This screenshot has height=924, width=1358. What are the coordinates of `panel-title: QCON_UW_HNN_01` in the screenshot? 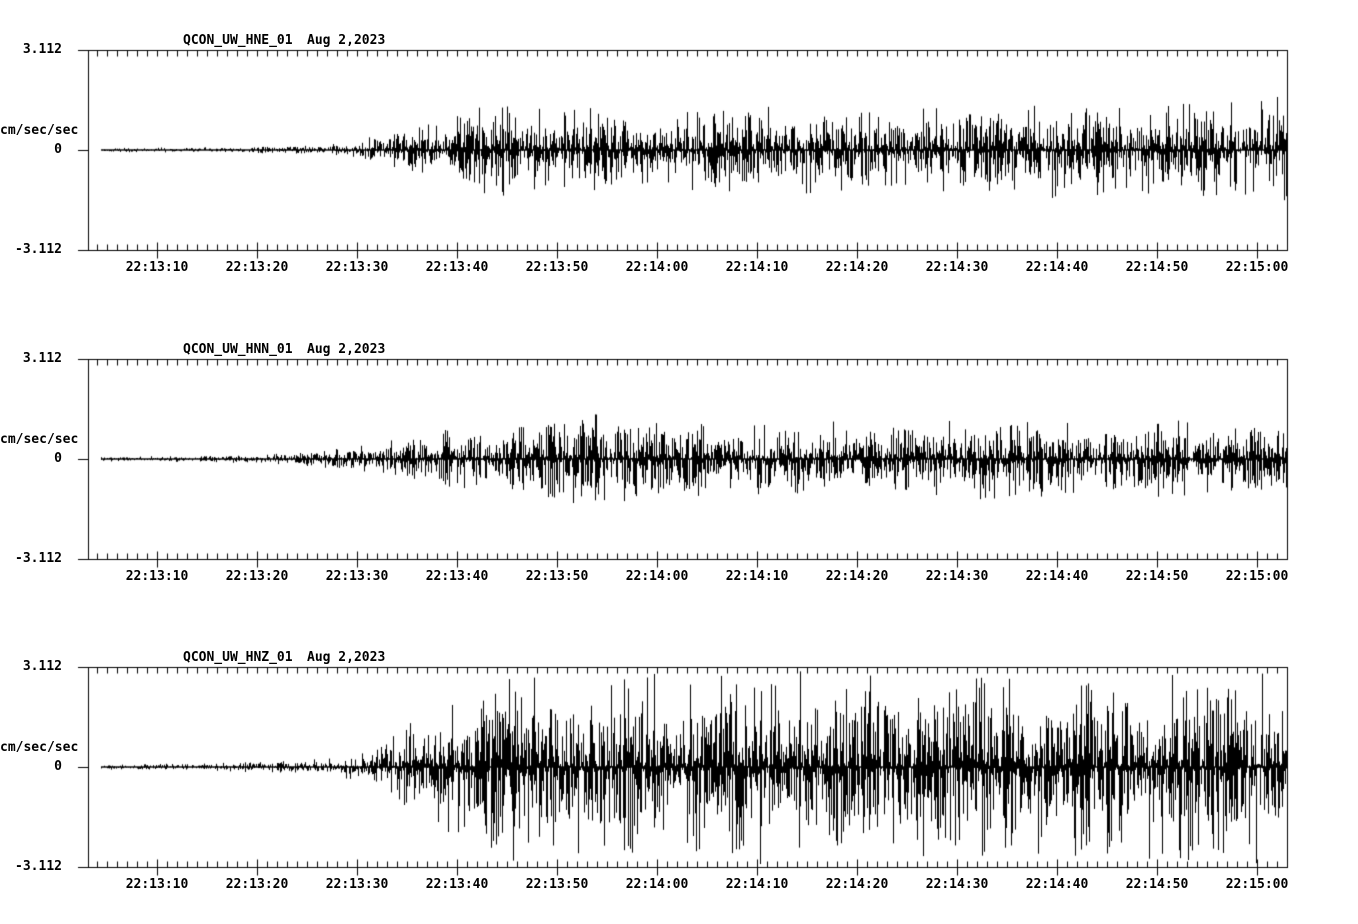 It's located at (238, 349).